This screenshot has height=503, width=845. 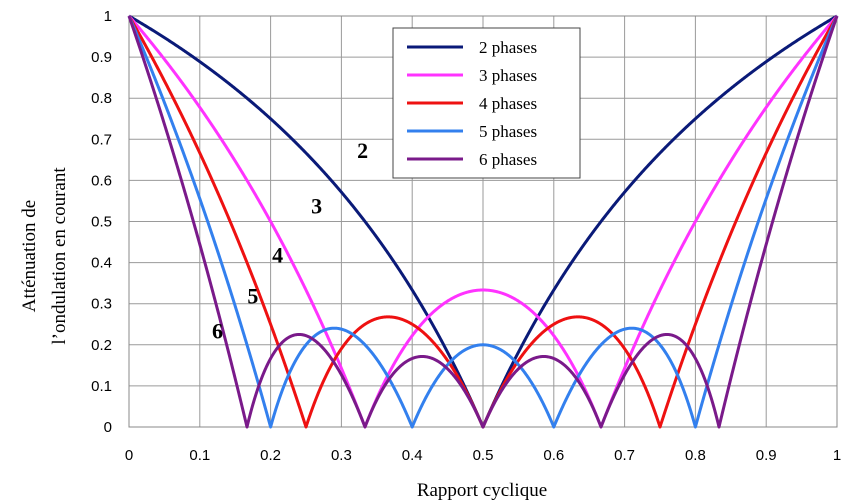 What do you see at coordinates (766, 455) in the screenshot?
I see `x-tick-label: 0.9` at bounding box center [766, 455].